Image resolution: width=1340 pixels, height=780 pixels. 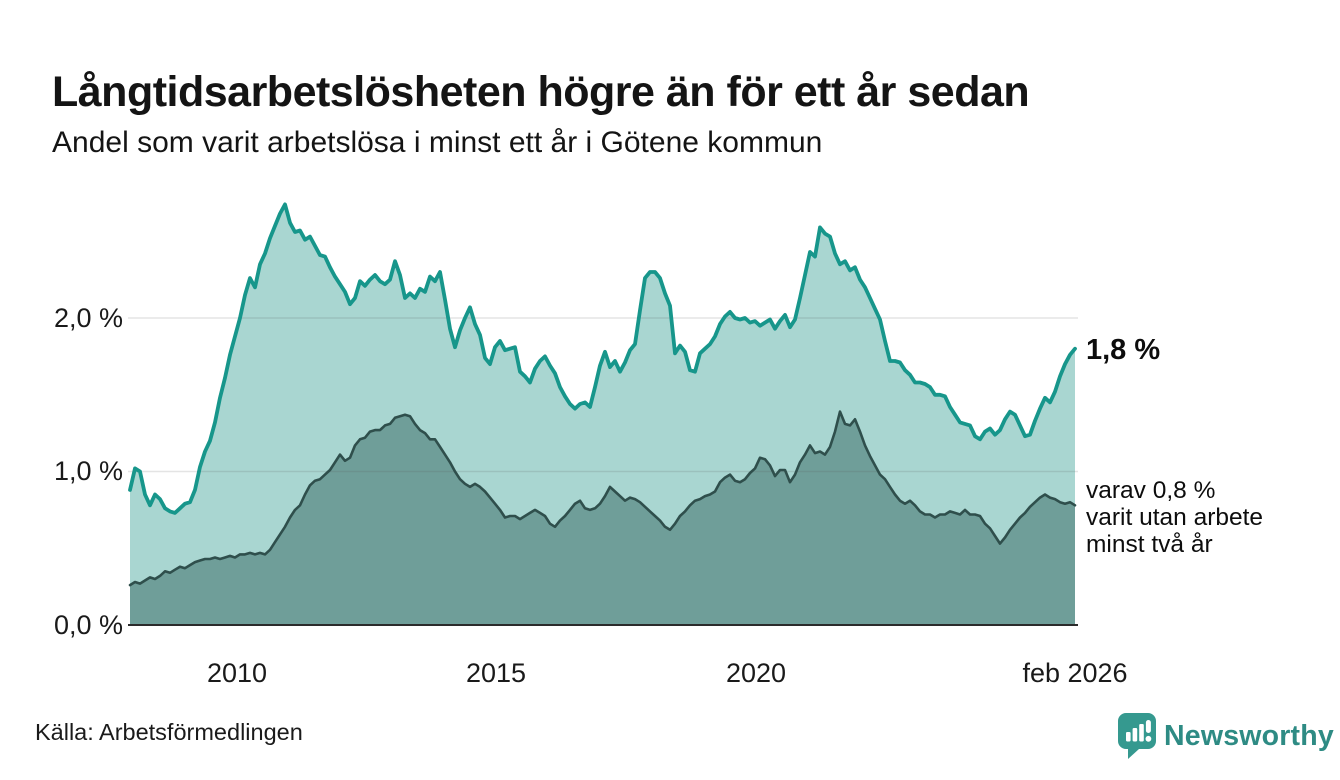 What do you see at coordinates (1123, 350) in the screenshot?
I see `latest-value-label: 1,8 %` at bounding box center [1123, 350].